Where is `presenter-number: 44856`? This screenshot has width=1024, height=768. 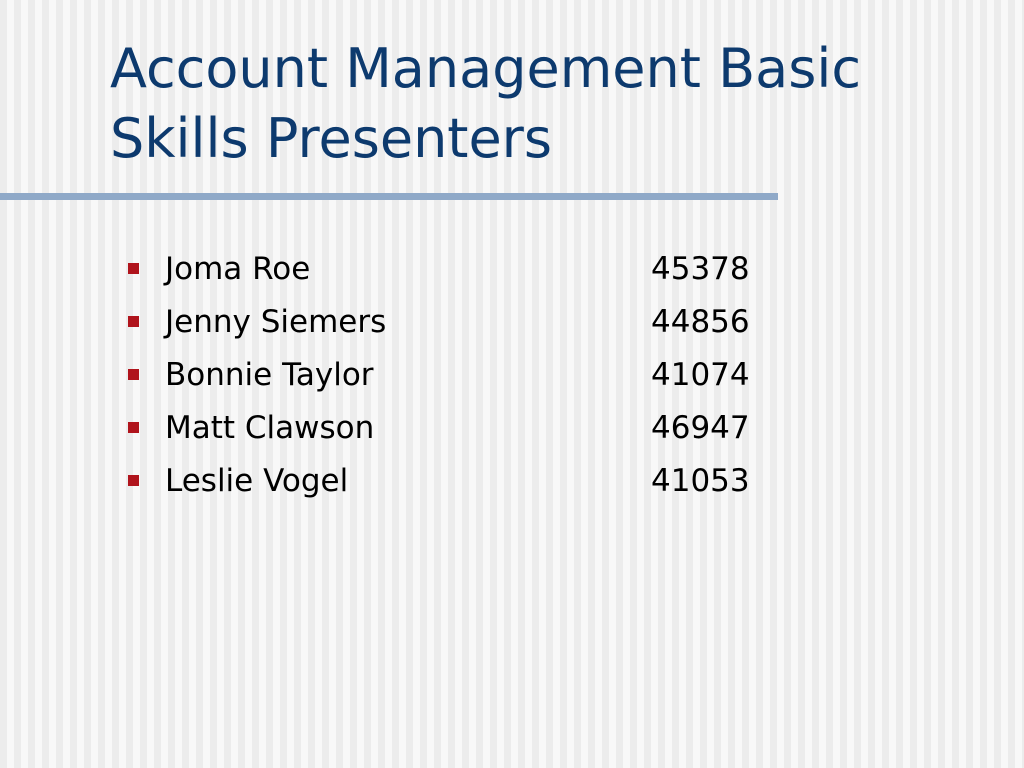
presenter-number: 44856 is located at coordinates (700, 322).